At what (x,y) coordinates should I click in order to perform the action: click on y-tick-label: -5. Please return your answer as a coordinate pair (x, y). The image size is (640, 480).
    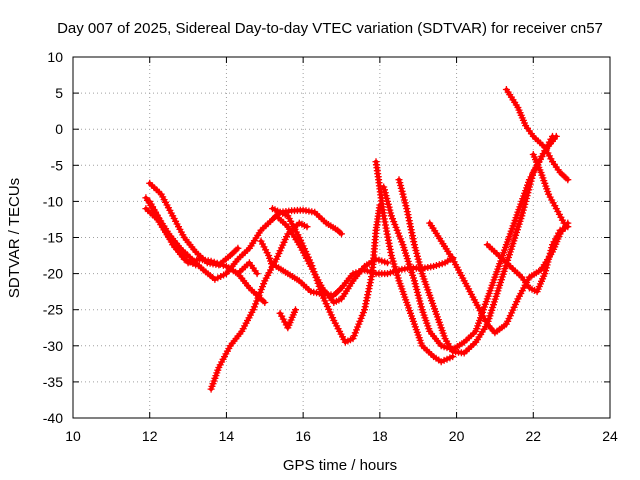
    Looking at the image, I should click on (57, 165).